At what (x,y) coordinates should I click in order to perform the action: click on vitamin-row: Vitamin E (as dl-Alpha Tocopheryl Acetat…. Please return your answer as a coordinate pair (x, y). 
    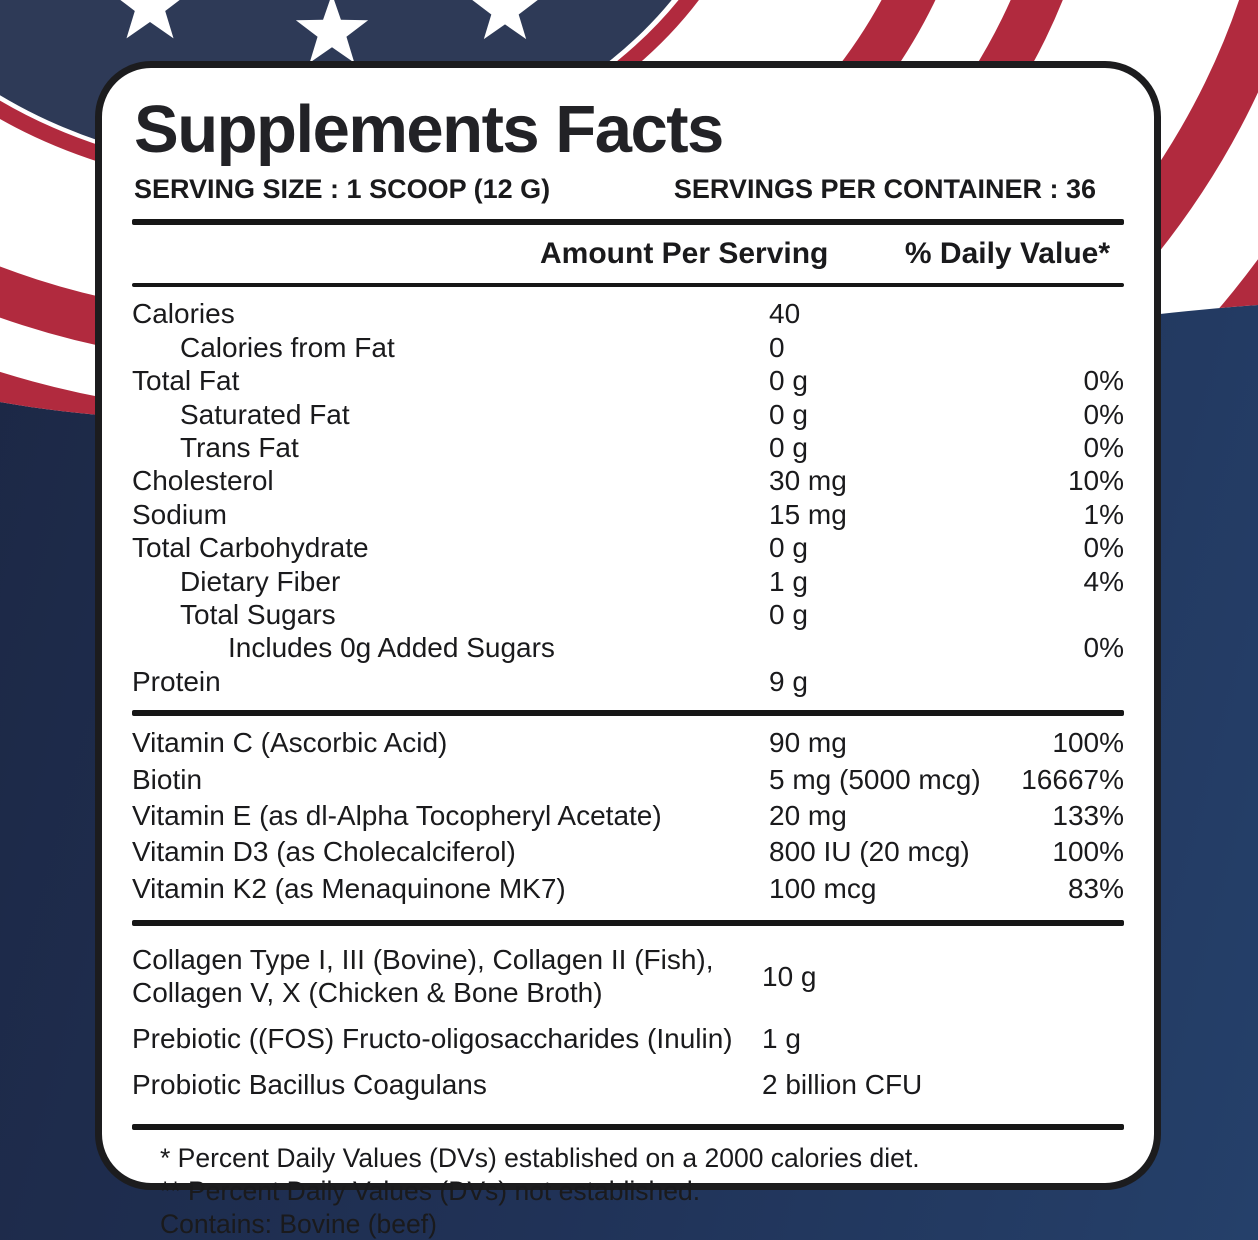
    Looking at the image, I should click on (628, 816).